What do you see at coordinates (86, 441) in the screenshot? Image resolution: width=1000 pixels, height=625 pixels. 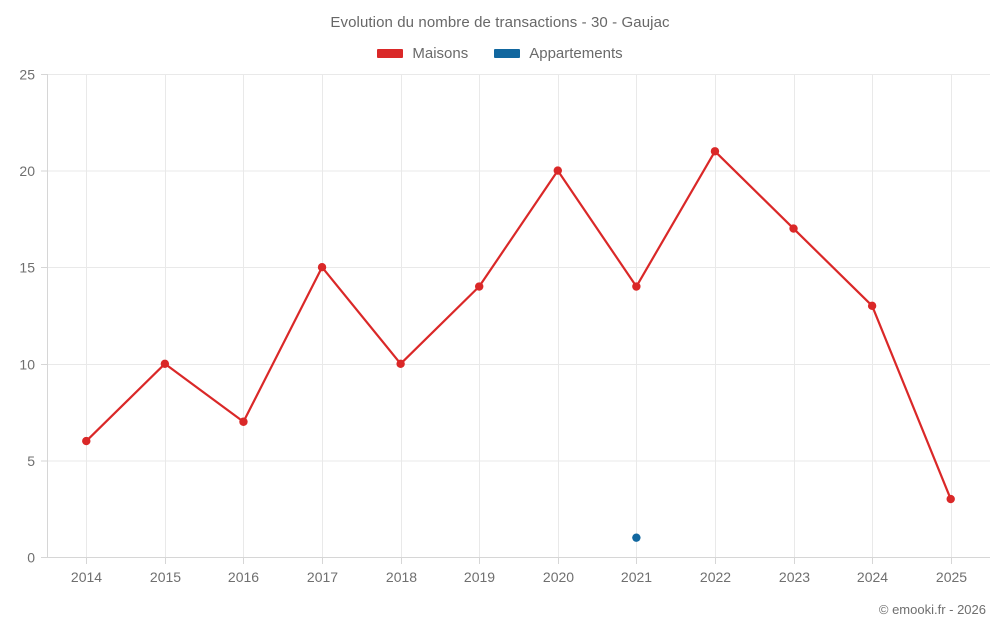 I see `data-point-maisons-2014` at bounding box center [86, 441].